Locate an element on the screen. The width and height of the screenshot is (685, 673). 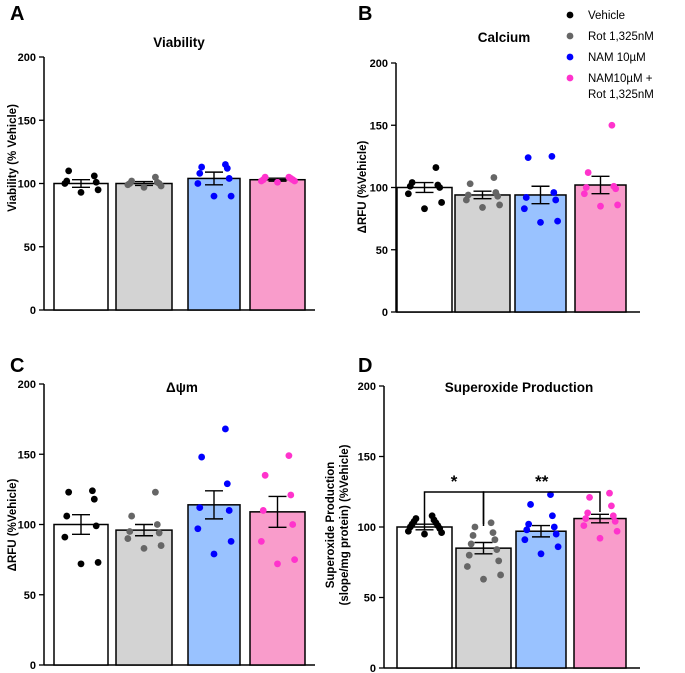
legend-label: Rot 1,325nM is located at coordinates (621, 37).